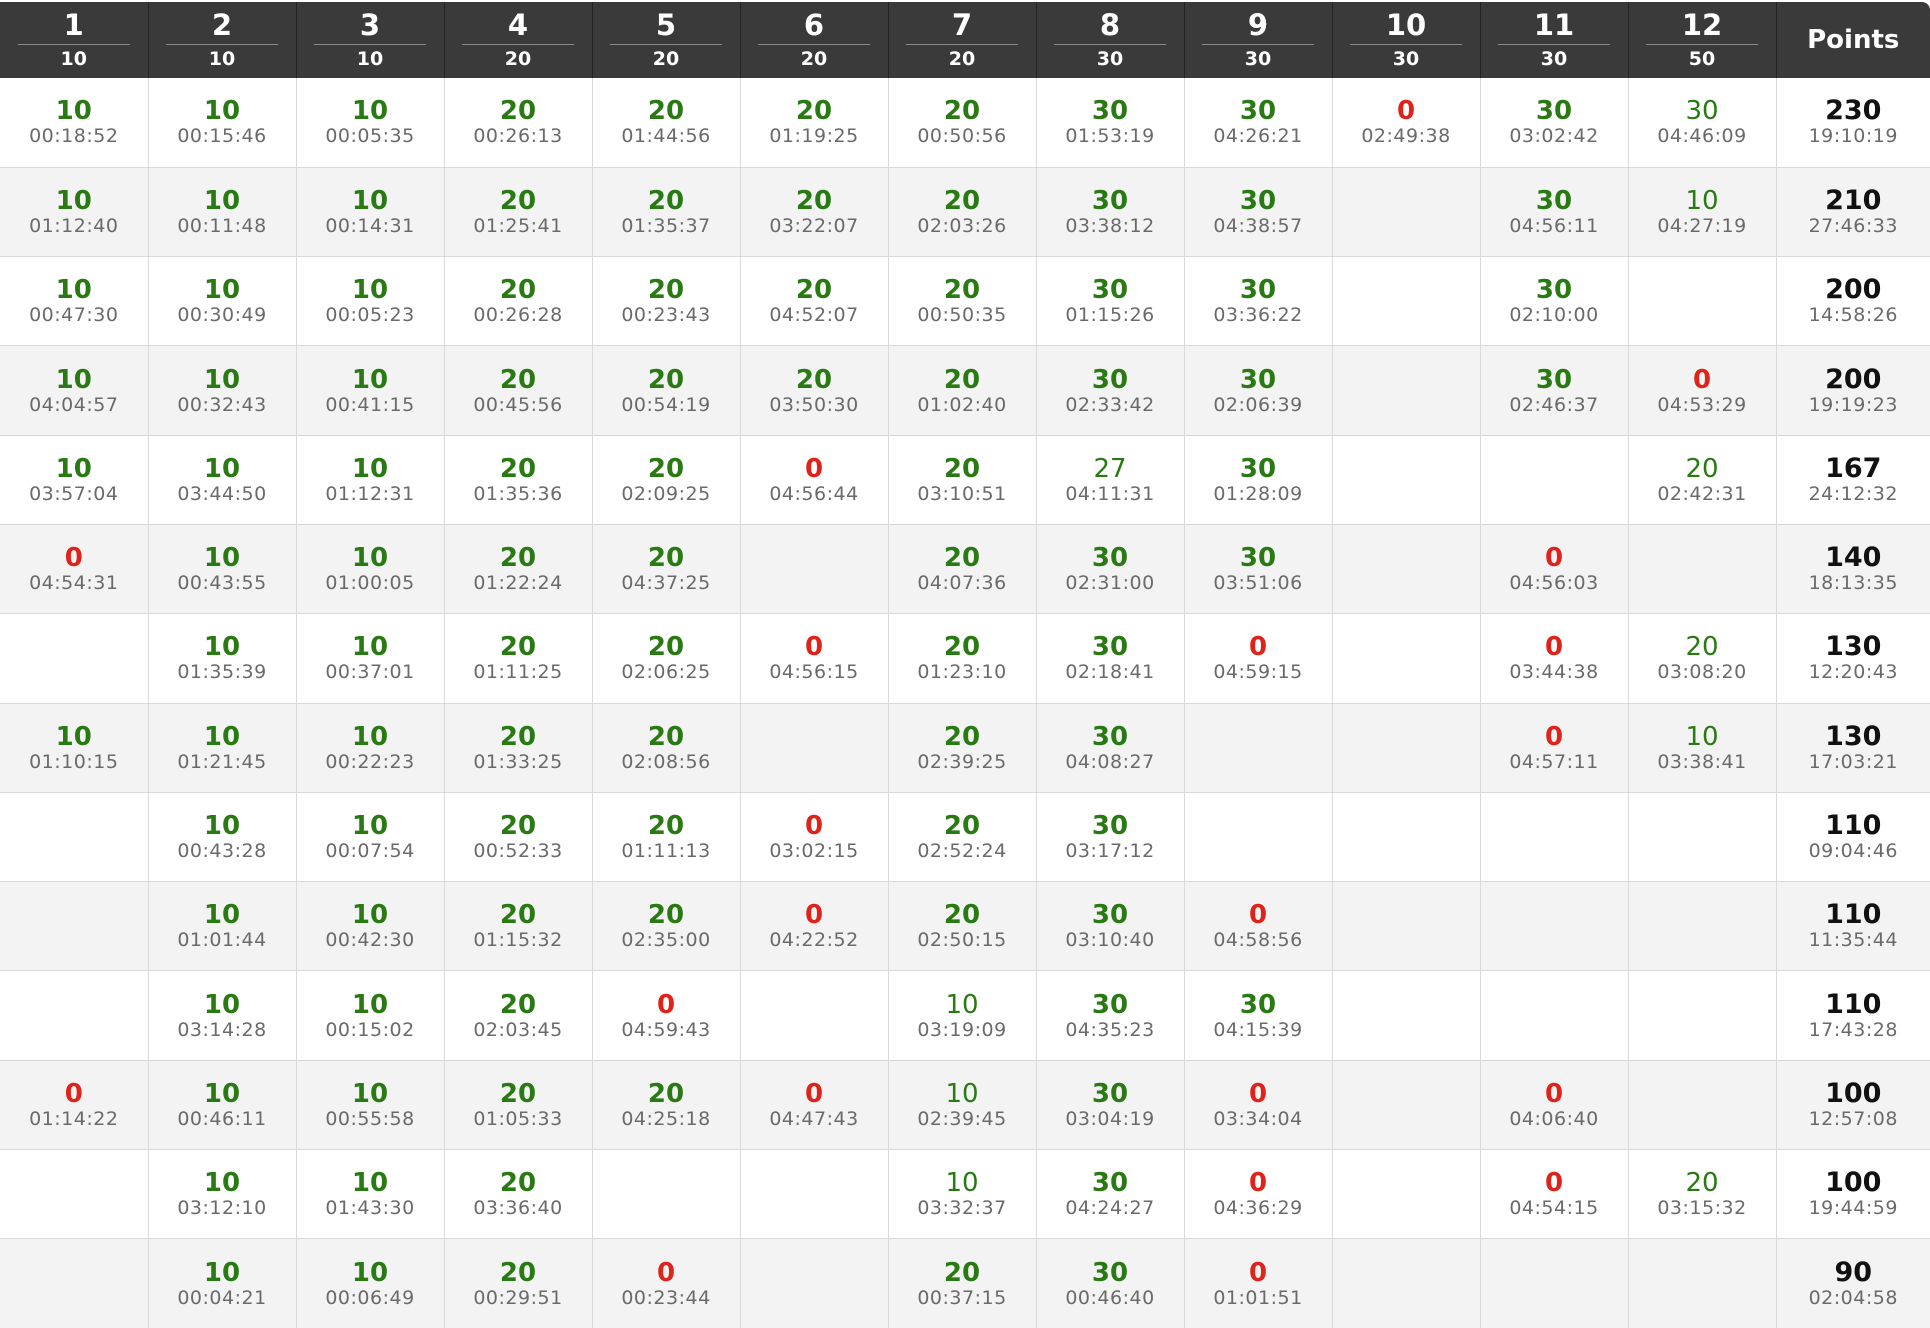 This screenshot has width=1930, height=1328. I want to click on result-cell: 20 01:11:13, so click(666, 837).